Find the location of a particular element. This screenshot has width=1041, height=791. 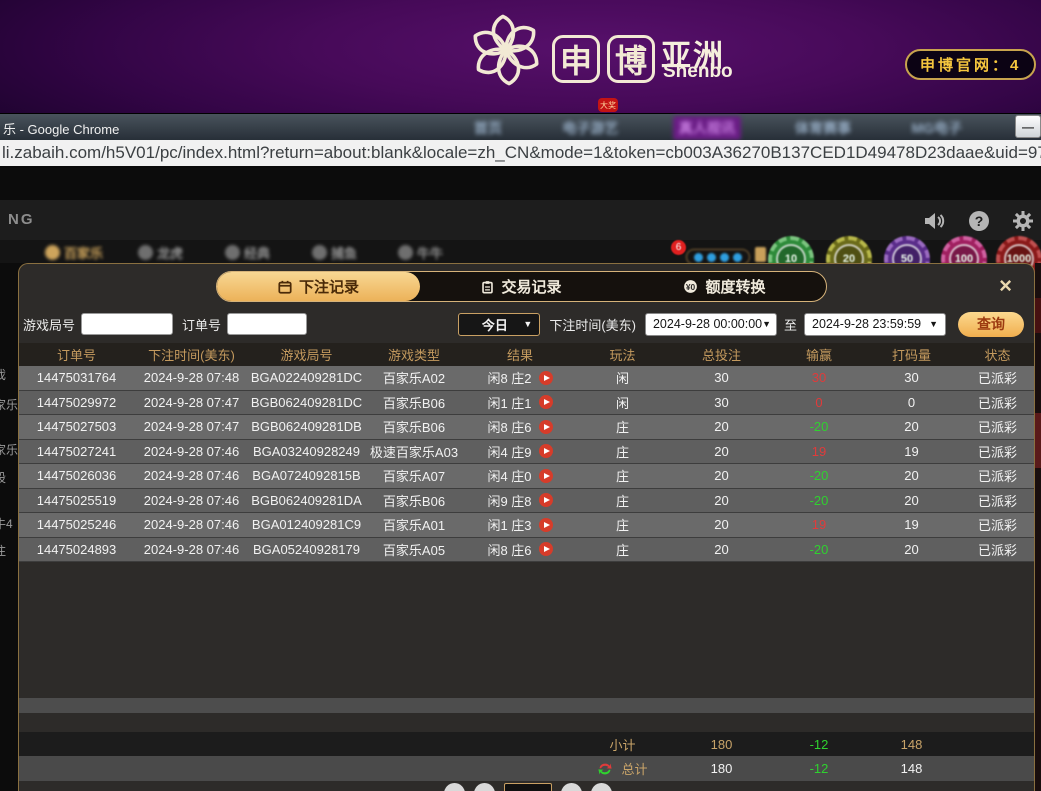

page-number-box is located at coordinates (527, 787).